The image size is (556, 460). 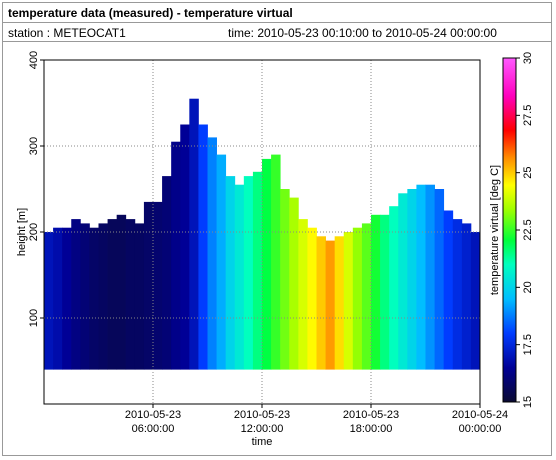 What do you see at coordinates (528, 344) in the screenshot?
I see `colorbar-tick-label: 17.5` at bounding box center [528, 344].